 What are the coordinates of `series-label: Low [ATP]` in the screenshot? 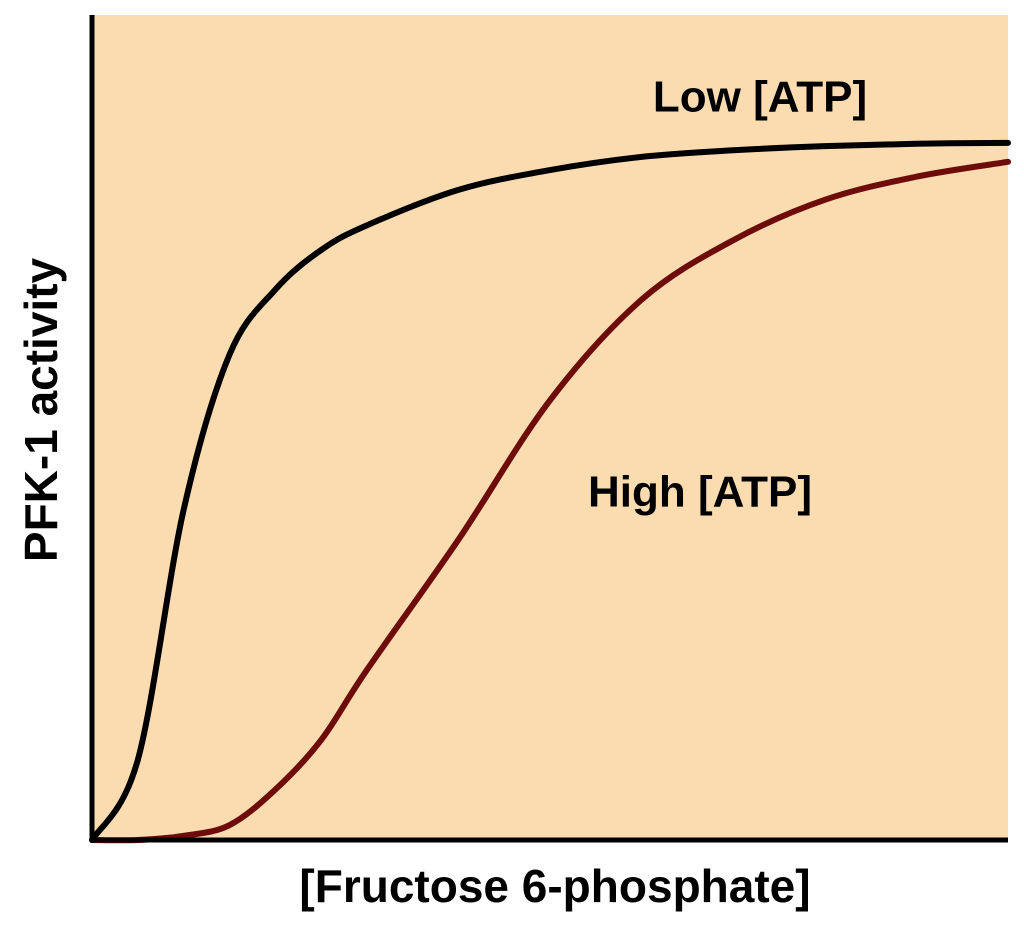 It's located at (760, 97).